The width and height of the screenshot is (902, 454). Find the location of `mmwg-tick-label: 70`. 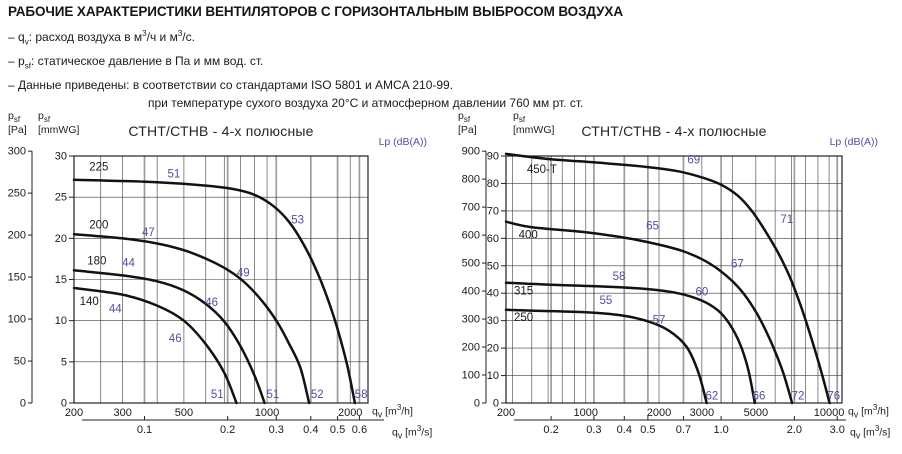

mmwg-tick-label: 70 is located at coordinates (493, 211).